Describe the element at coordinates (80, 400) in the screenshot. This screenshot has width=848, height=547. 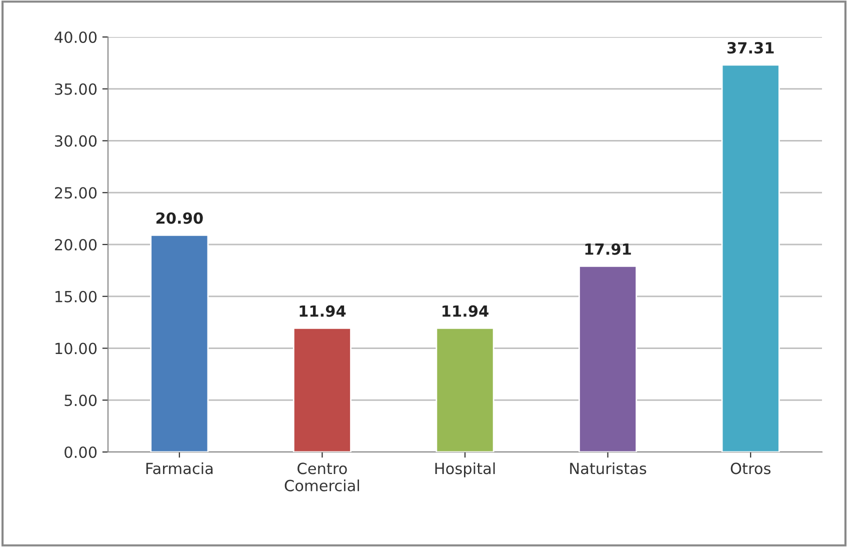
I see `y-tick-label: 5.00` at that location.